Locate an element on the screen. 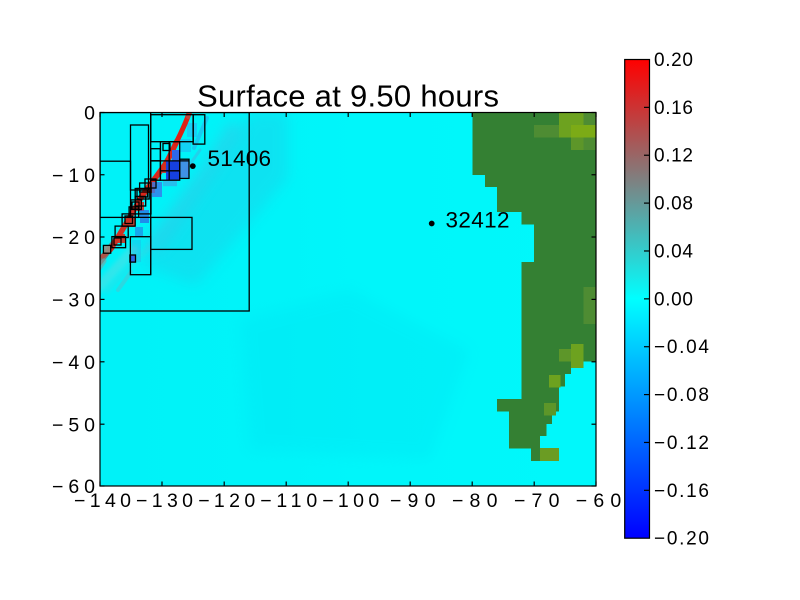 Image resolution: width=800 pixels, height=600 pixels. svg-text: −50 is located at coordinates (73, 425).